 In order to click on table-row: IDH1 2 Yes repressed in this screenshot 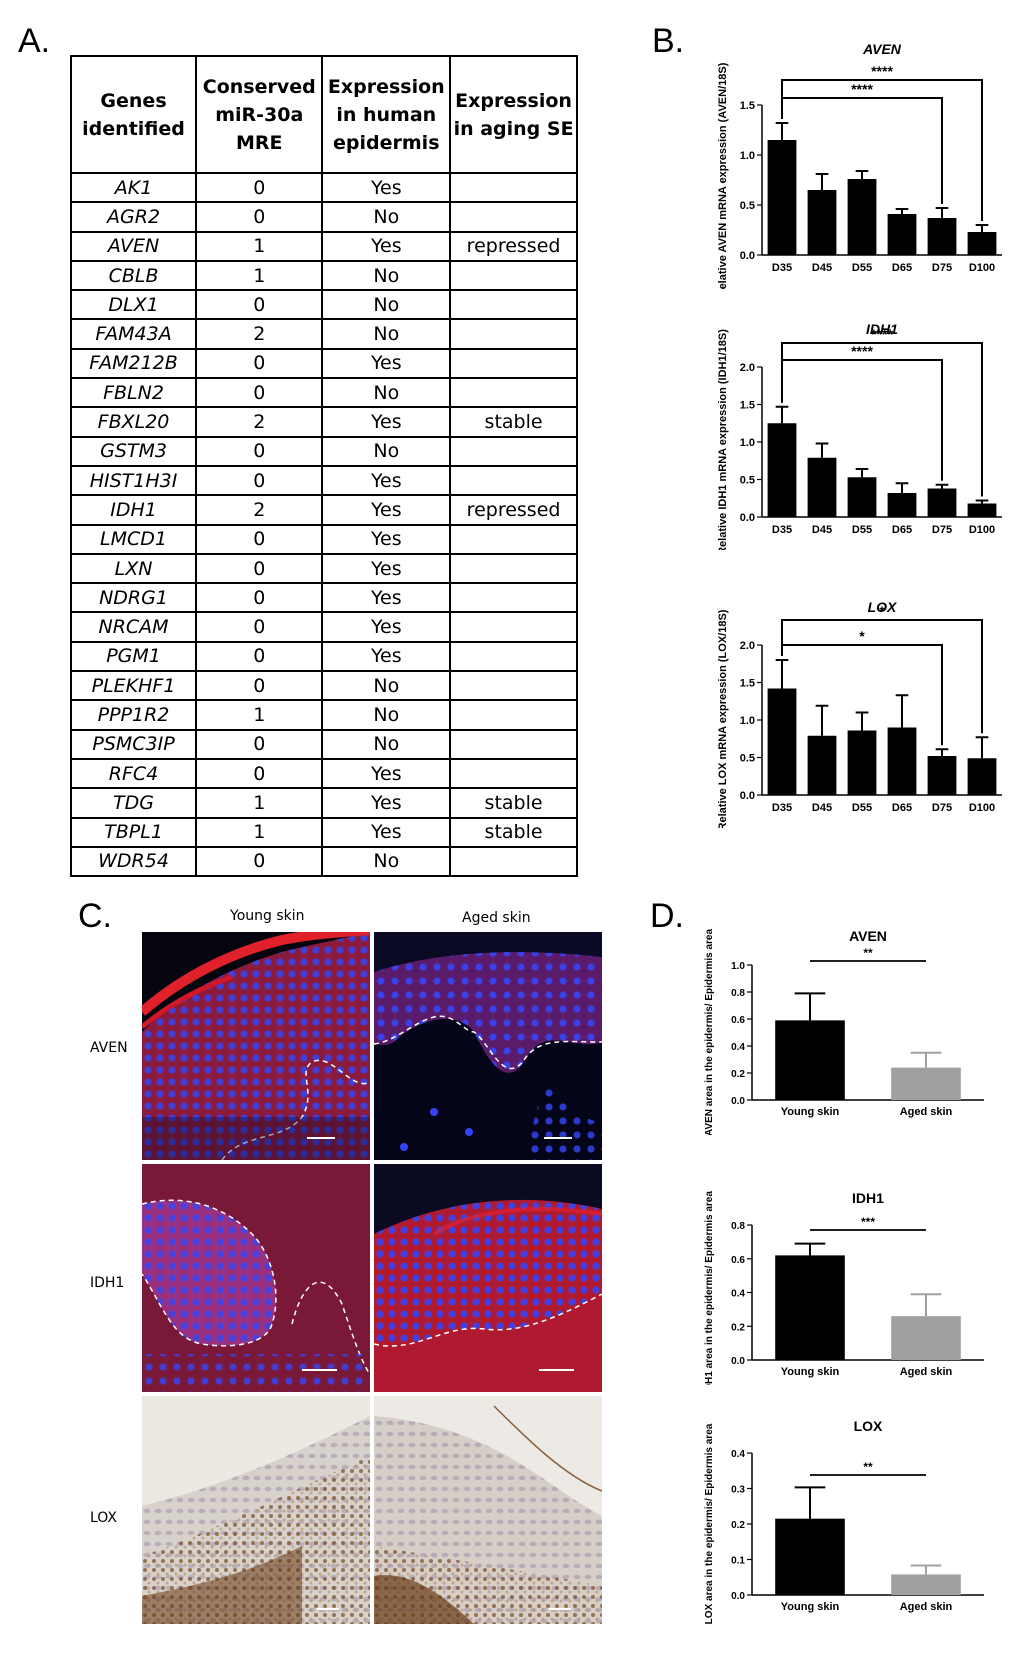, I will do `click(323, 510)`.